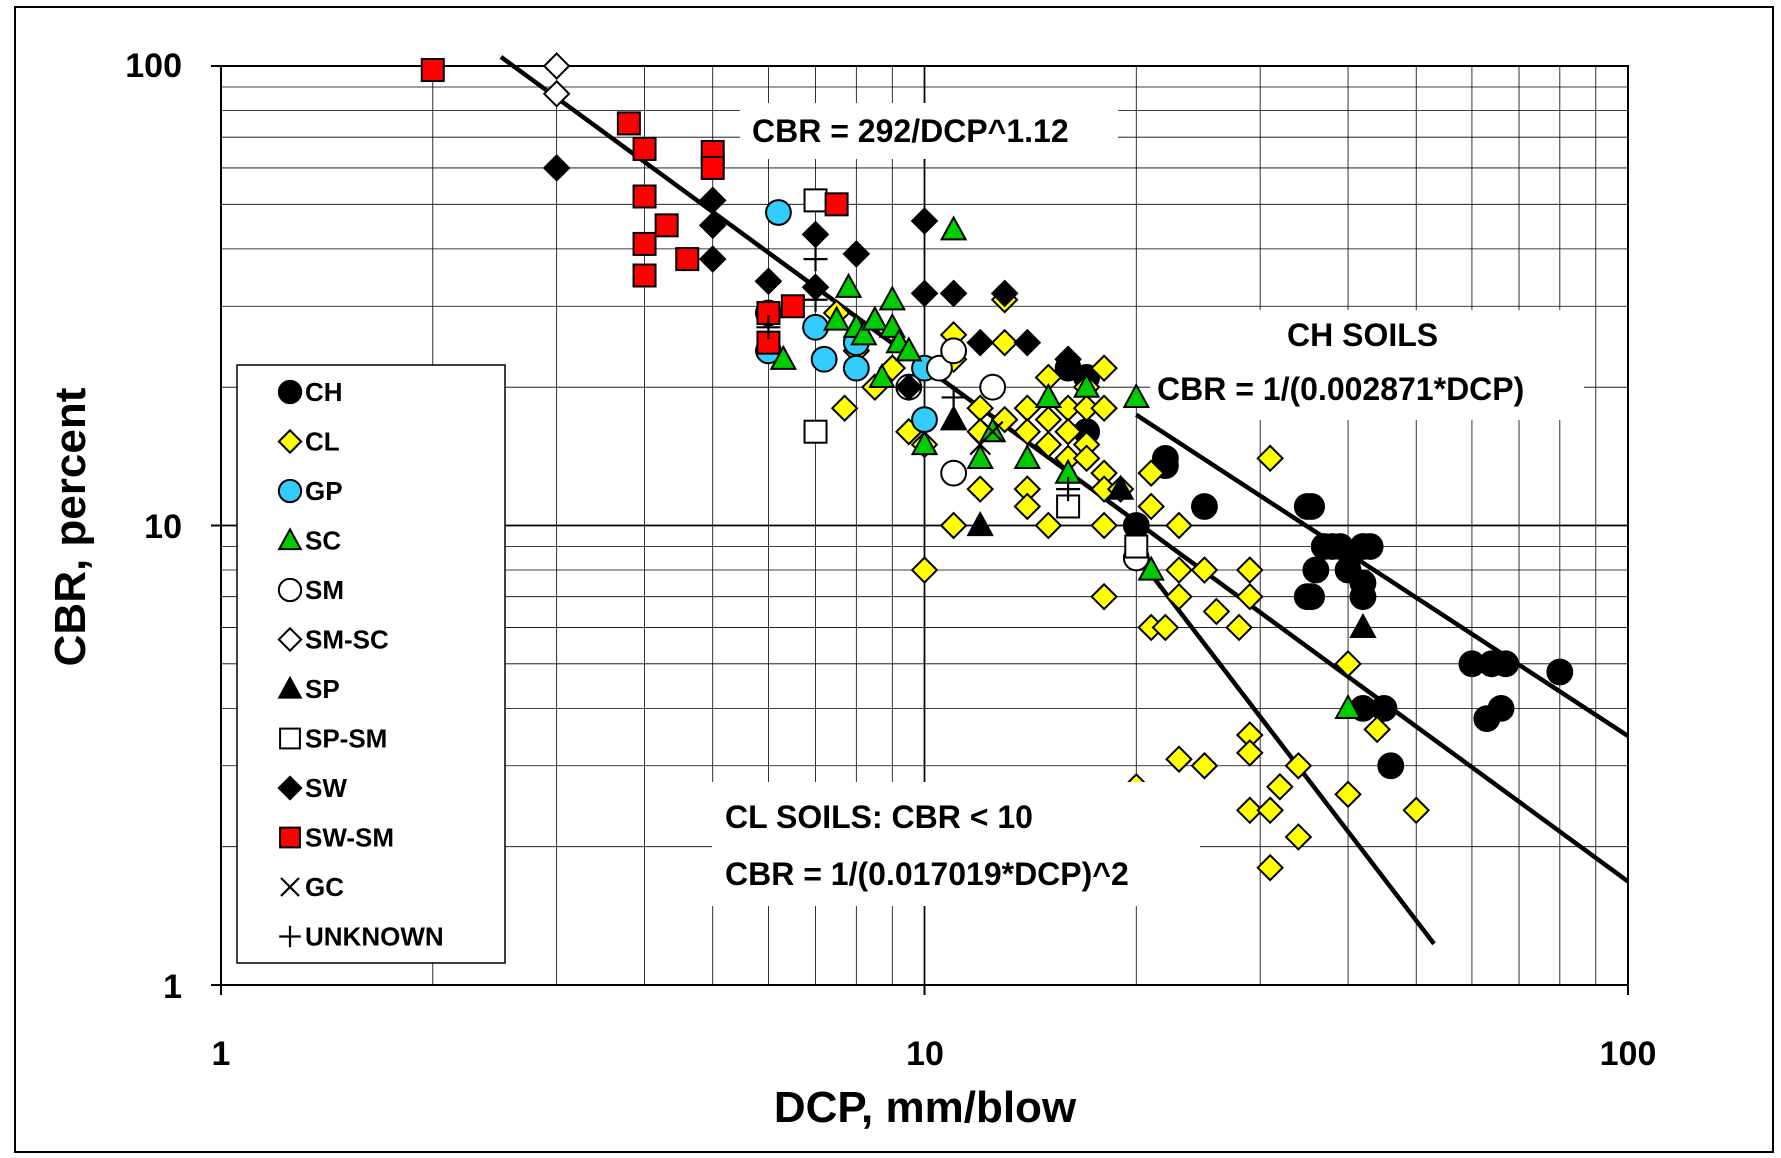 The height and width of the screenshot is (1158, 1781). Describe the element at coordinates (910, 131) in the screenshot. I see `eq-main-label: CBR = 292/DCP^1.12` at that location.